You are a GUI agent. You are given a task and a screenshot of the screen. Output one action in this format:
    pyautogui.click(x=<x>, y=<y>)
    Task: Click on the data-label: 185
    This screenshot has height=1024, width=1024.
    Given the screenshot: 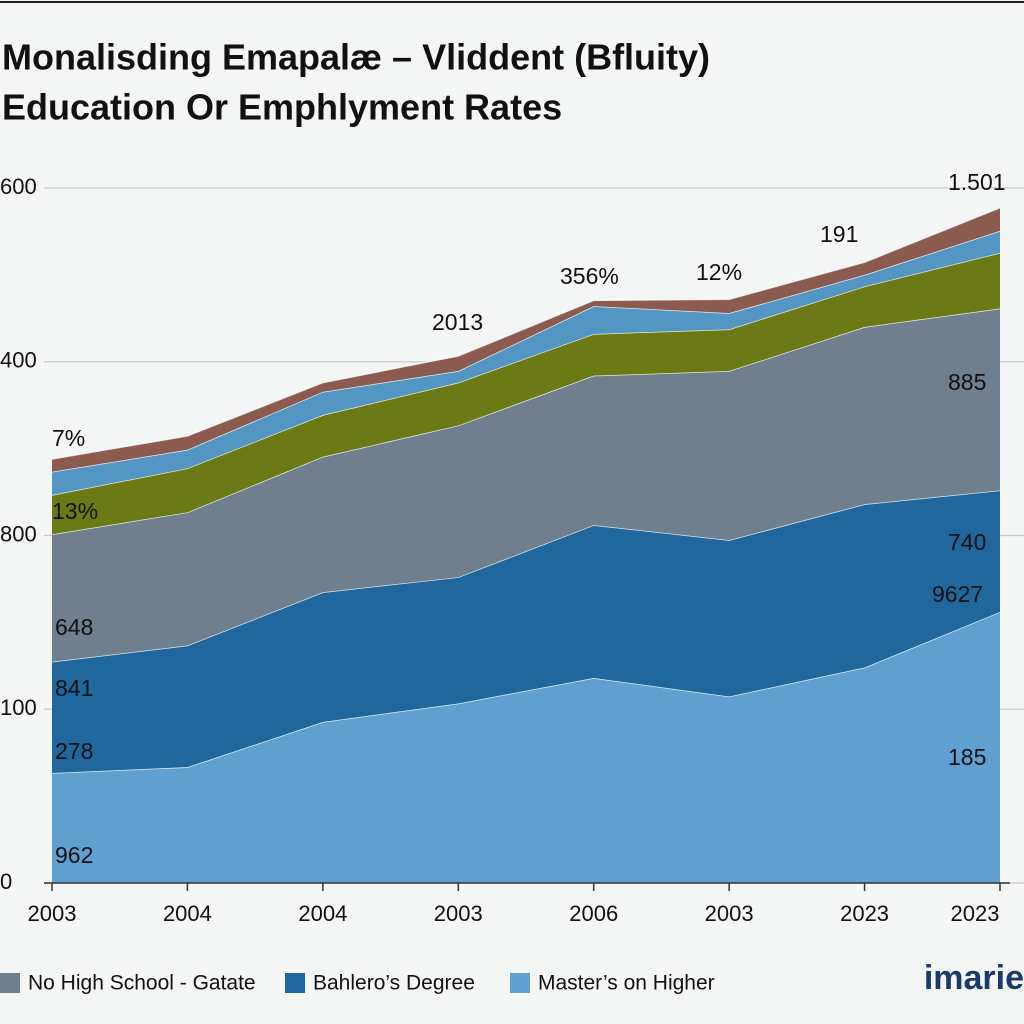 What is the action you would take?
    pyautogui.click(x=967, y=757)
    